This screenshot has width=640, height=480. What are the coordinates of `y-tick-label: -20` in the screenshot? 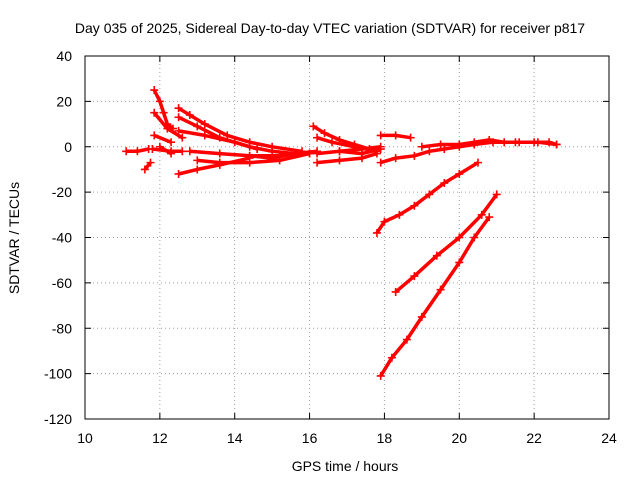 It's located at (62, 192).